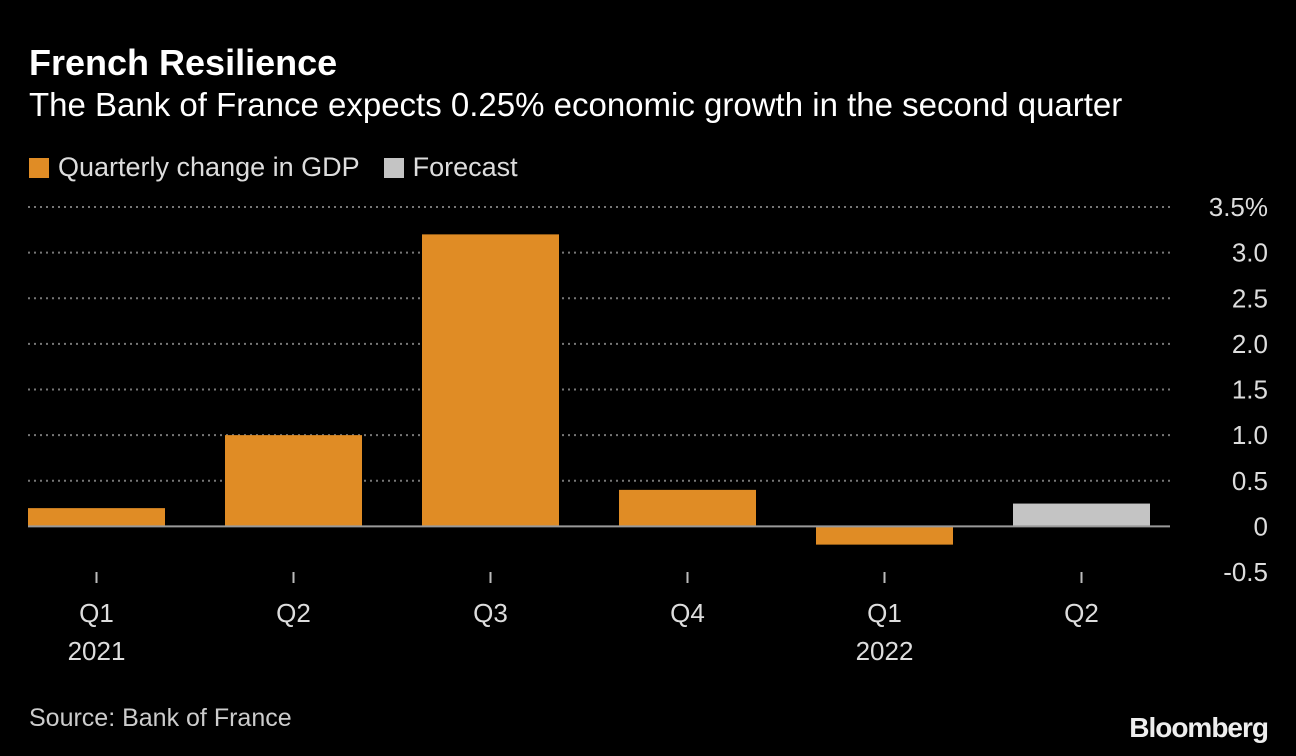 The height and width of the screenshot is (756, 1296). I want to click on x-tick-label: Q3, so click(490, 613).